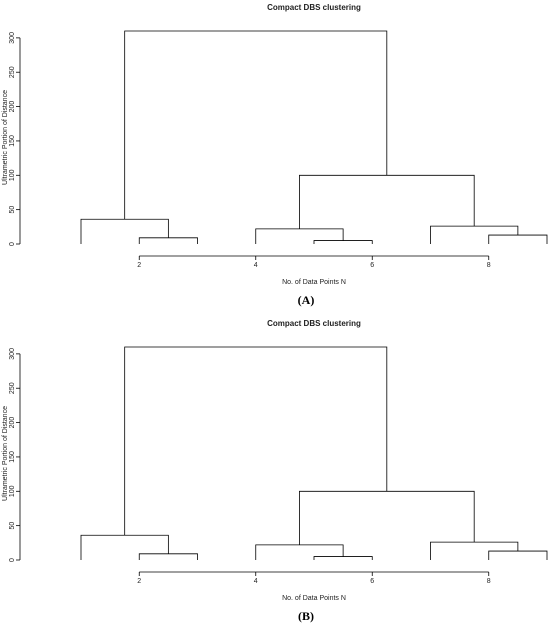 Image resolution: width=550 pixels, height=626 pixels. What do you see at coordinates (306, 300) in the screenshot?
I see `panel-label: (A)` at bounding box center [306, 300].